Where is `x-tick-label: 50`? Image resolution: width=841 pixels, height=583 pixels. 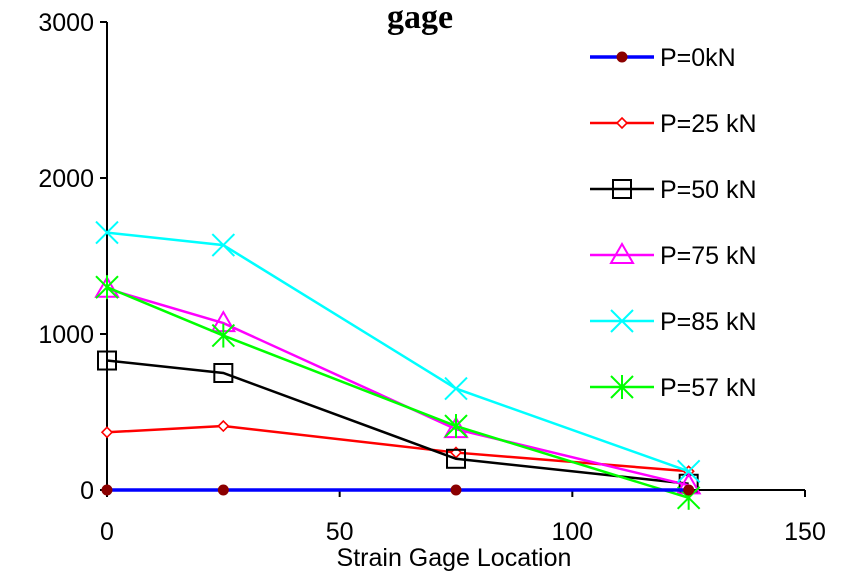 x-tick-label: 50 is located at coordinates (340, 532).